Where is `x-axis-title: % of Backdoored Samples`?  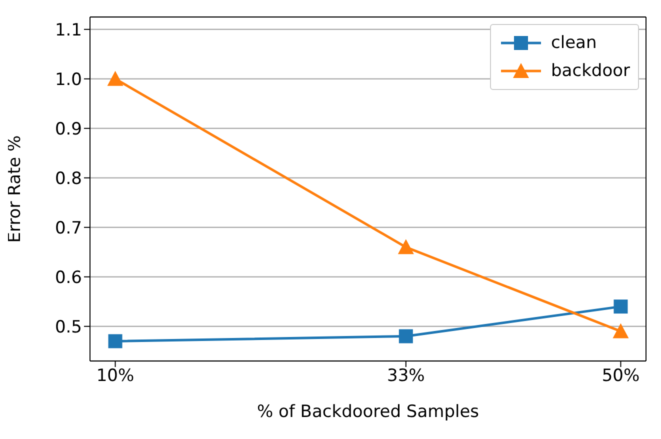 x-axis-title: % of Backdoored Samples is located at coordinates (368, 412).